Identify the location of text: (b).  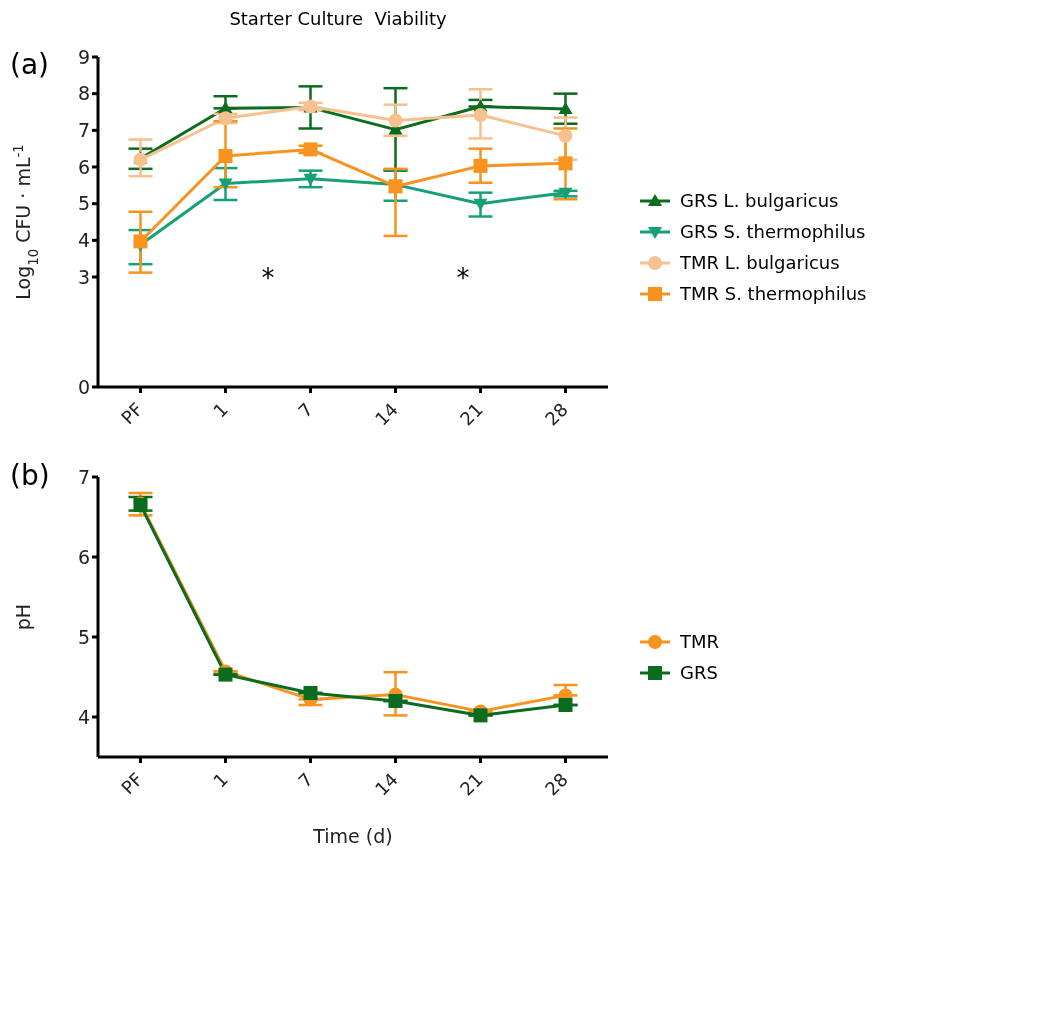
(30, 475).